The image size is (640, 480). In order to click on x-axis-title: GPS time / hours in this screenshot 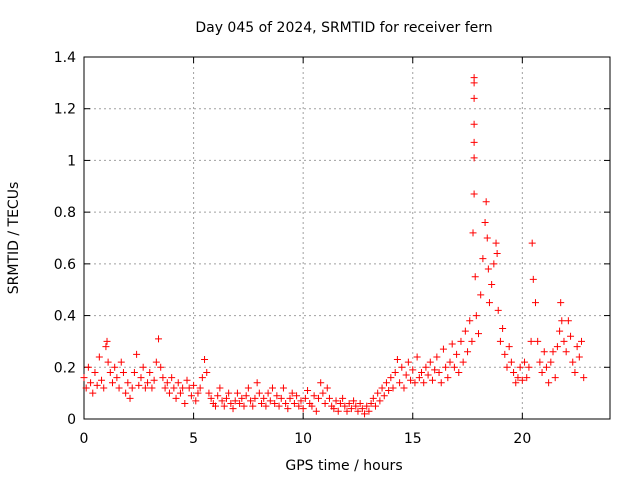, I will do `click(343, 466)`.